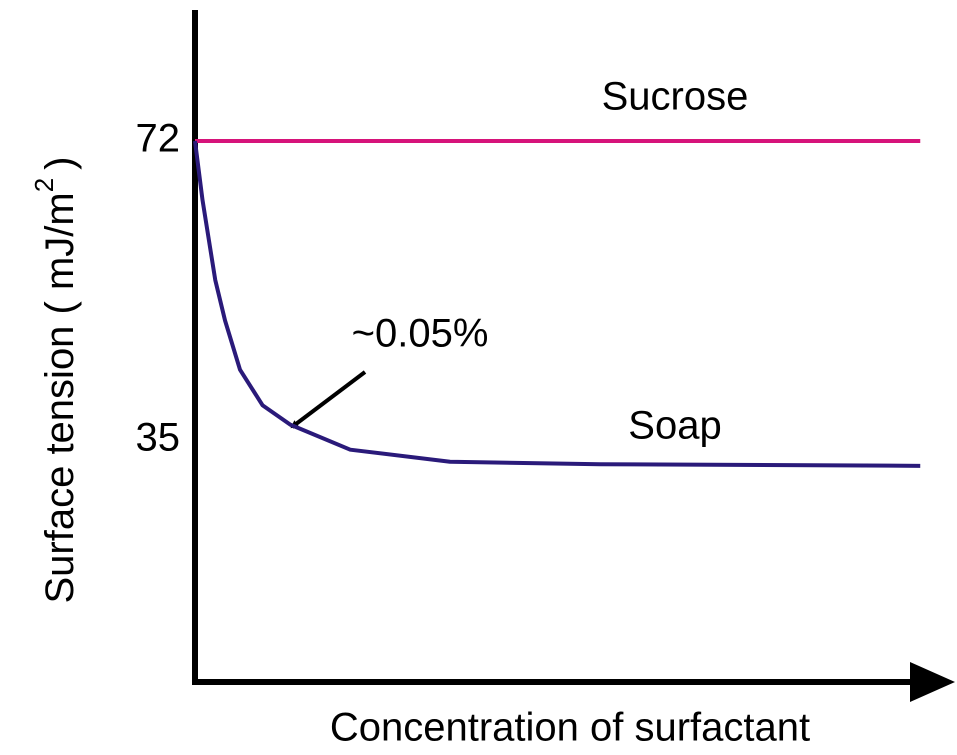 The height and width of the screenshot is (755, 957). I want to click on series-label: Soap, so click(674, 425).